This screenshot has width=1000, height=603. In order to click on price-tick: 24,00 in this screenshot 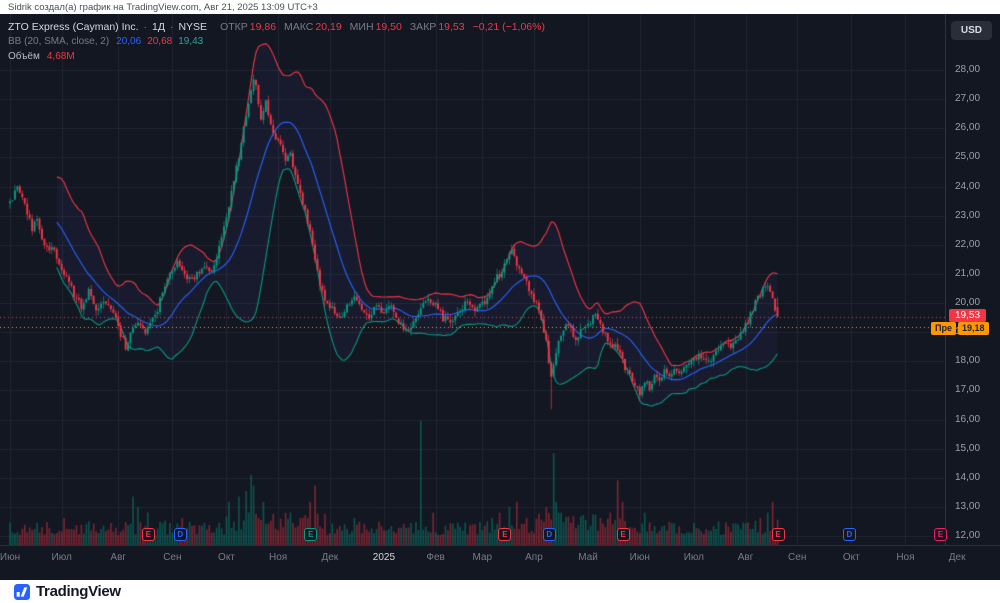, I will do `click(968, 186)`.